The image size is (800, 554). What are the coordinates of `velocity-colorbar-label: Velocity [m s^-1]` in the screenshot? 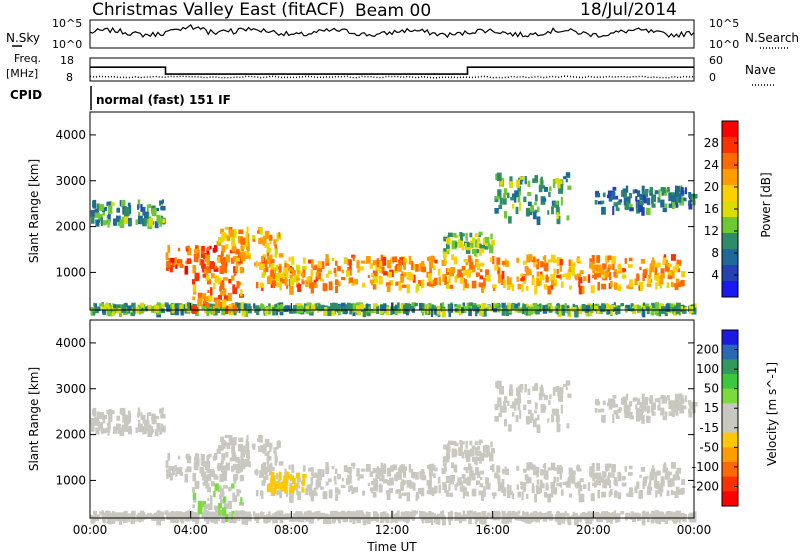 It's located at (772, 414).